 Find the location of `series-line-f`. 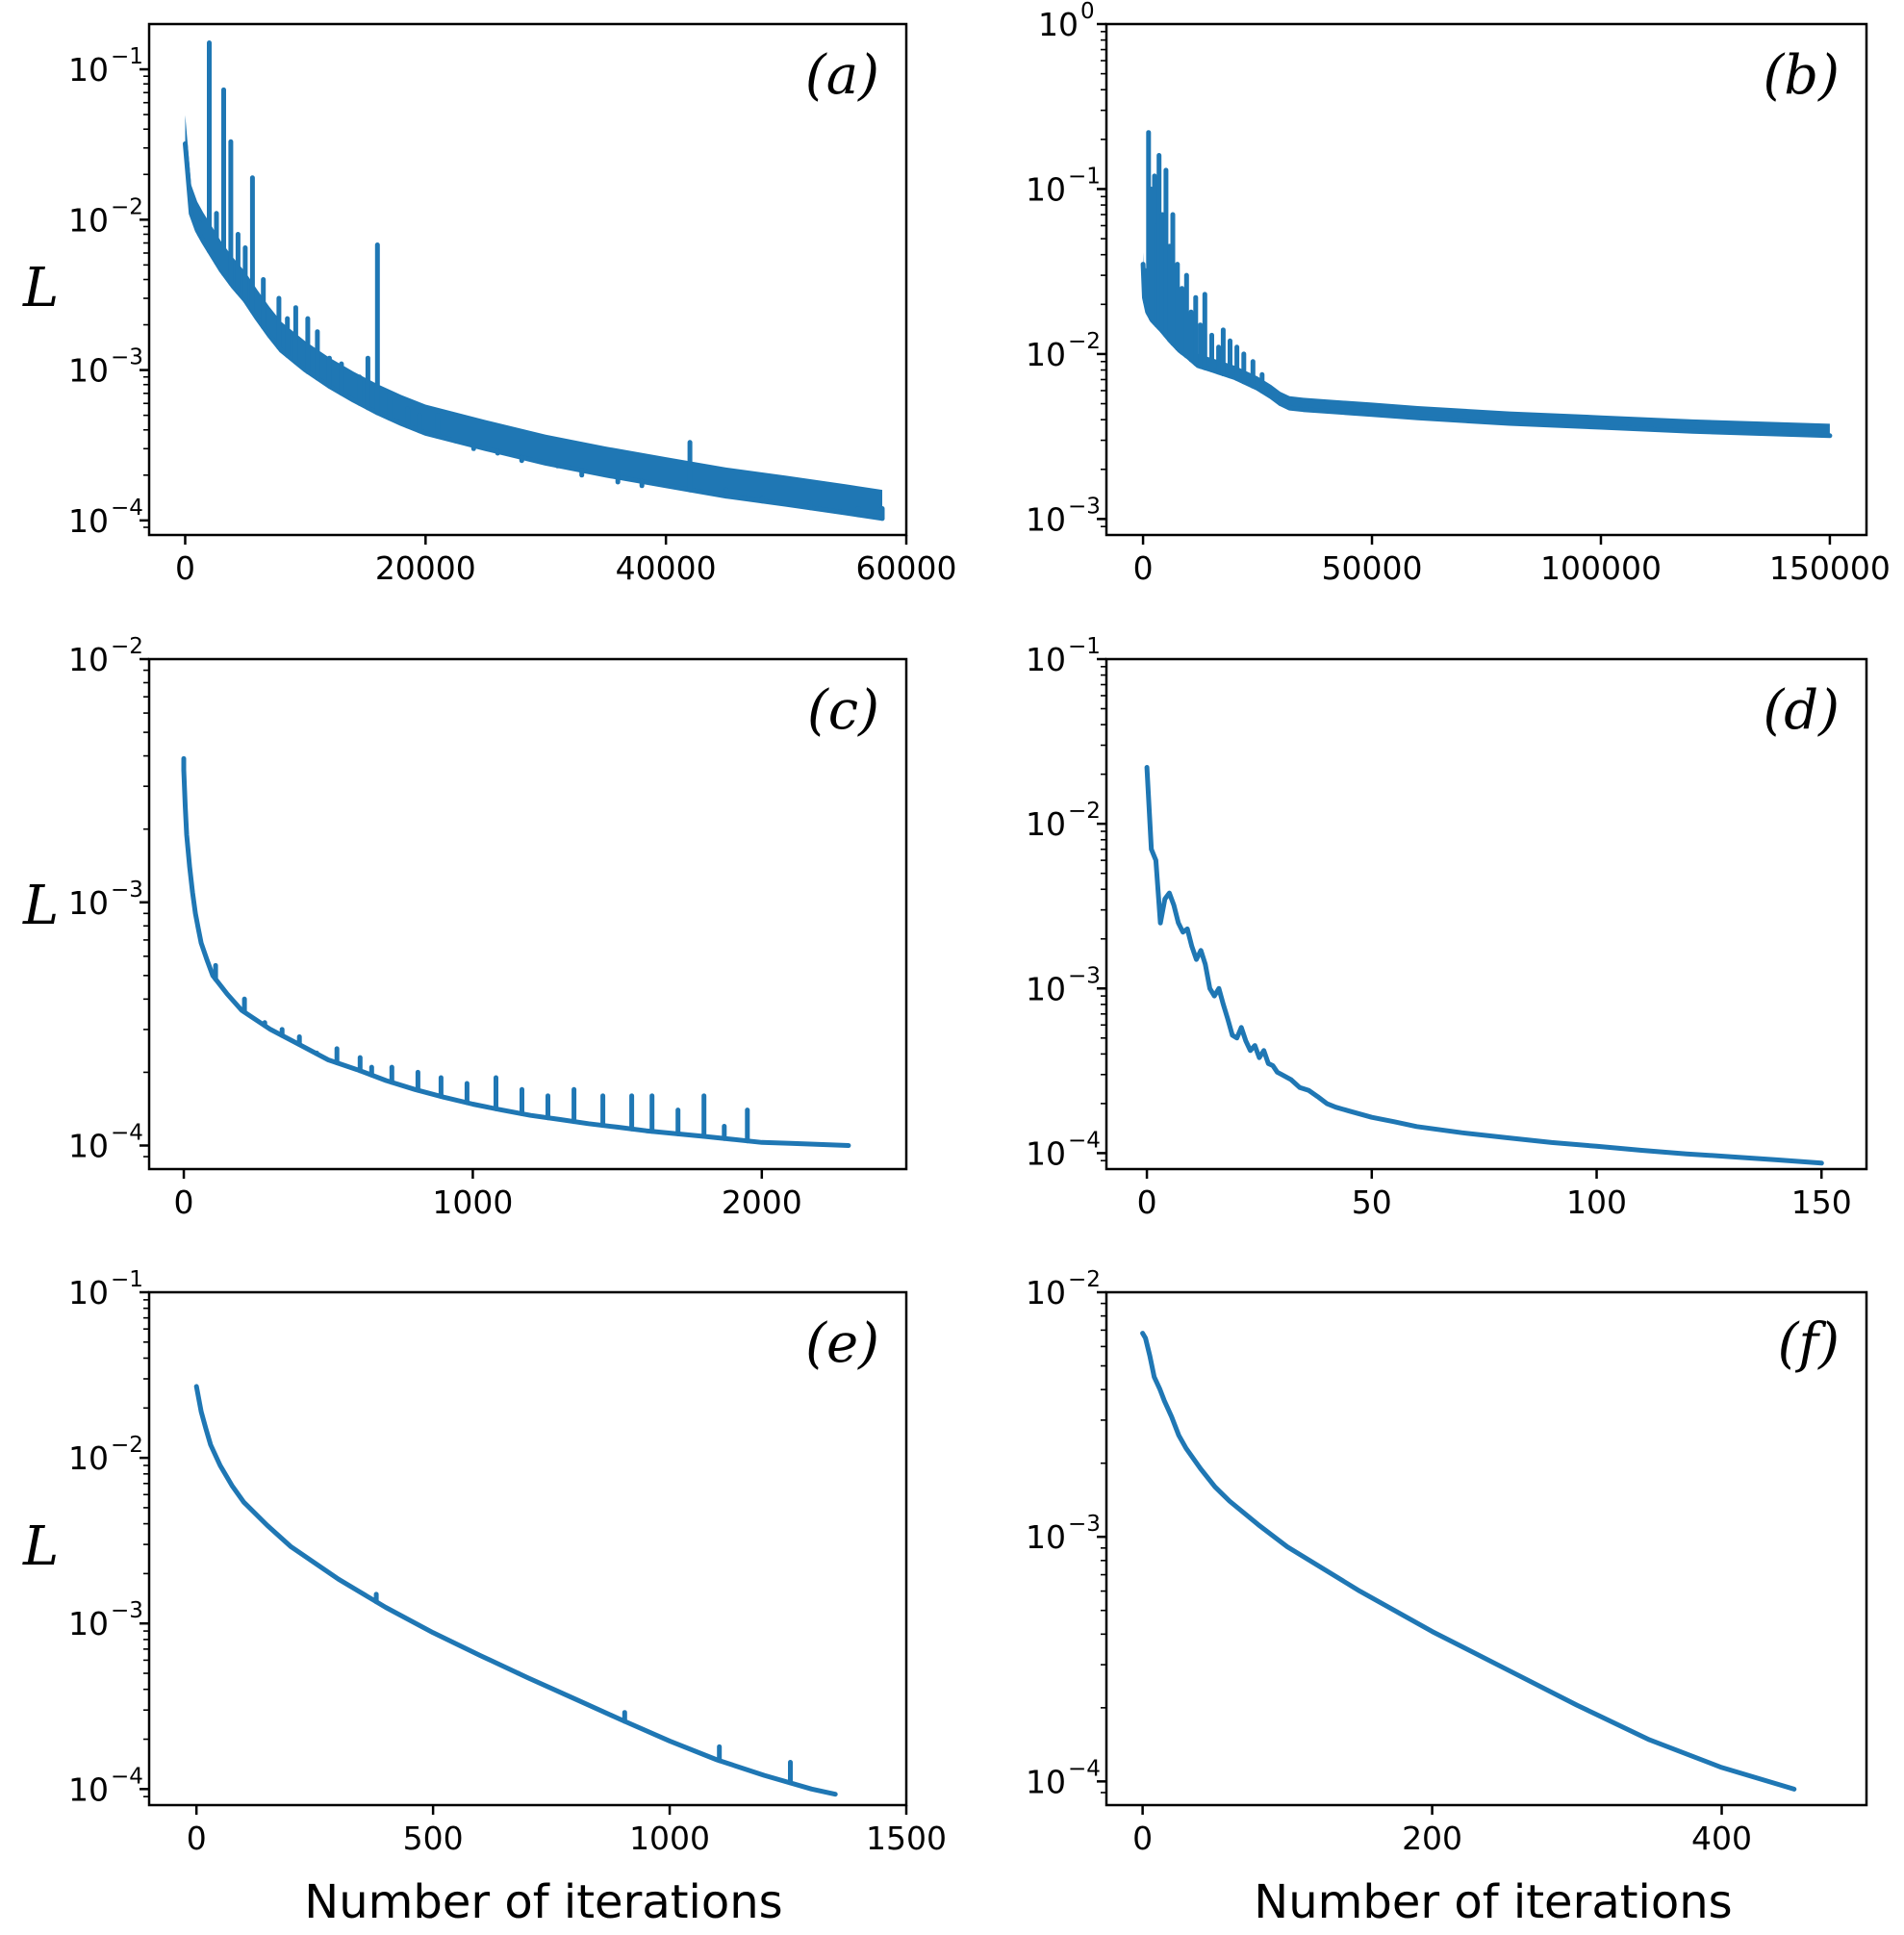

series-line-f is located at coordinates (1469, 1561).